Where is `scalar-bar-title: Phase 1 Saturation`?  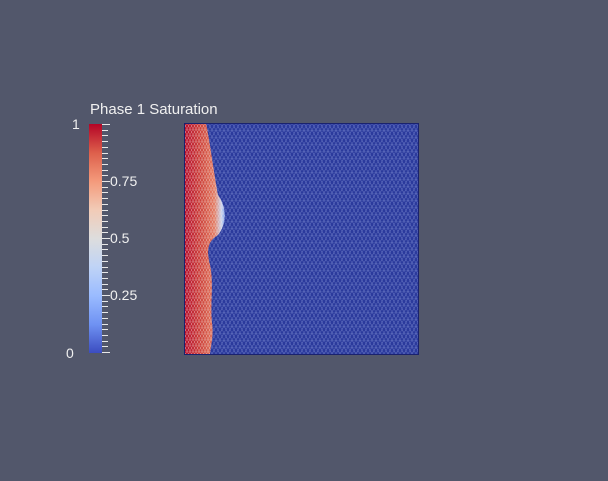
scalar-bar-title: Phase 1 Saturation is located at coordinates (154, 109).